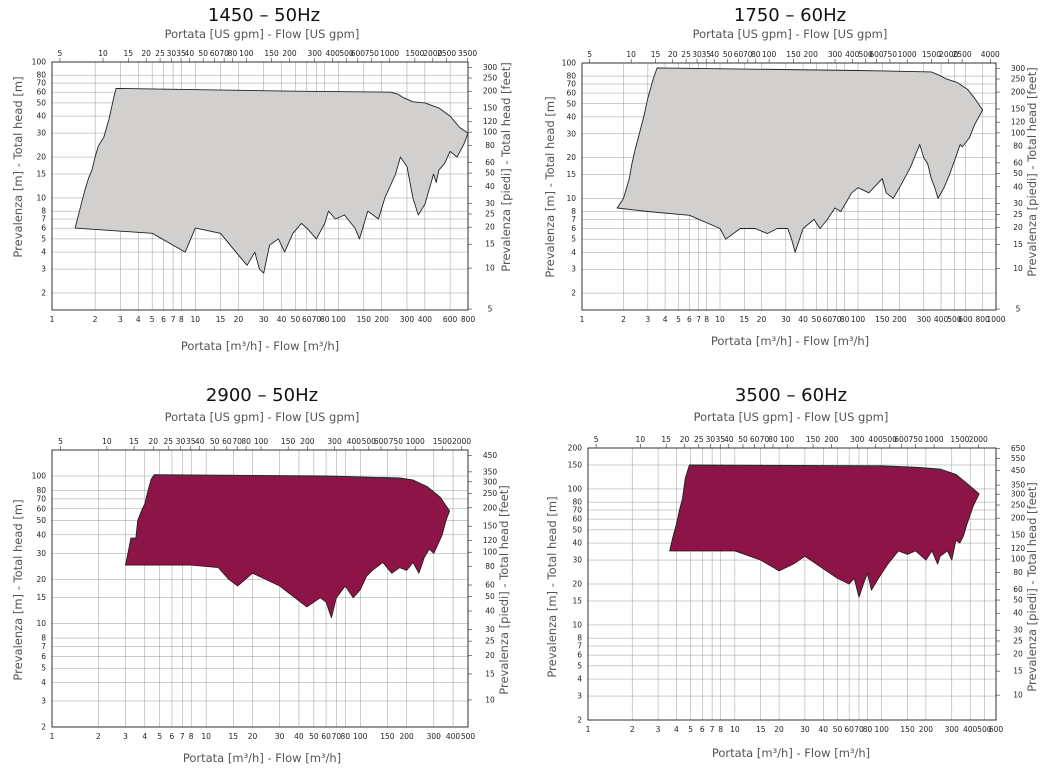 The image size is (1052, 768). I want to click on top-tick-label: 1500, so click(931, 54).